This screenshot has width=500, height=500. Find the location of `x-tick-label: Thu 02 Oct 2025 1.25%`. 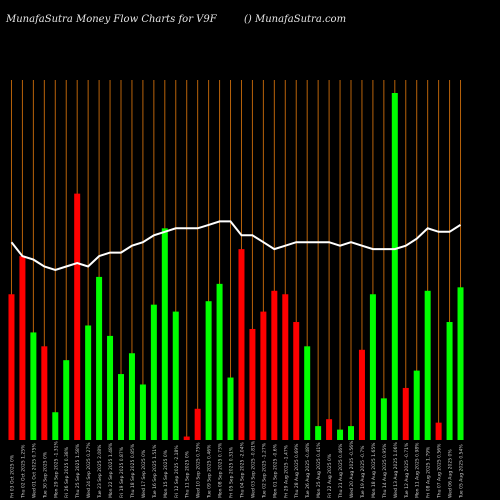

x-tick-label: Thu 02 Oct 2025 1.25% is located at coordinates (23, 471).